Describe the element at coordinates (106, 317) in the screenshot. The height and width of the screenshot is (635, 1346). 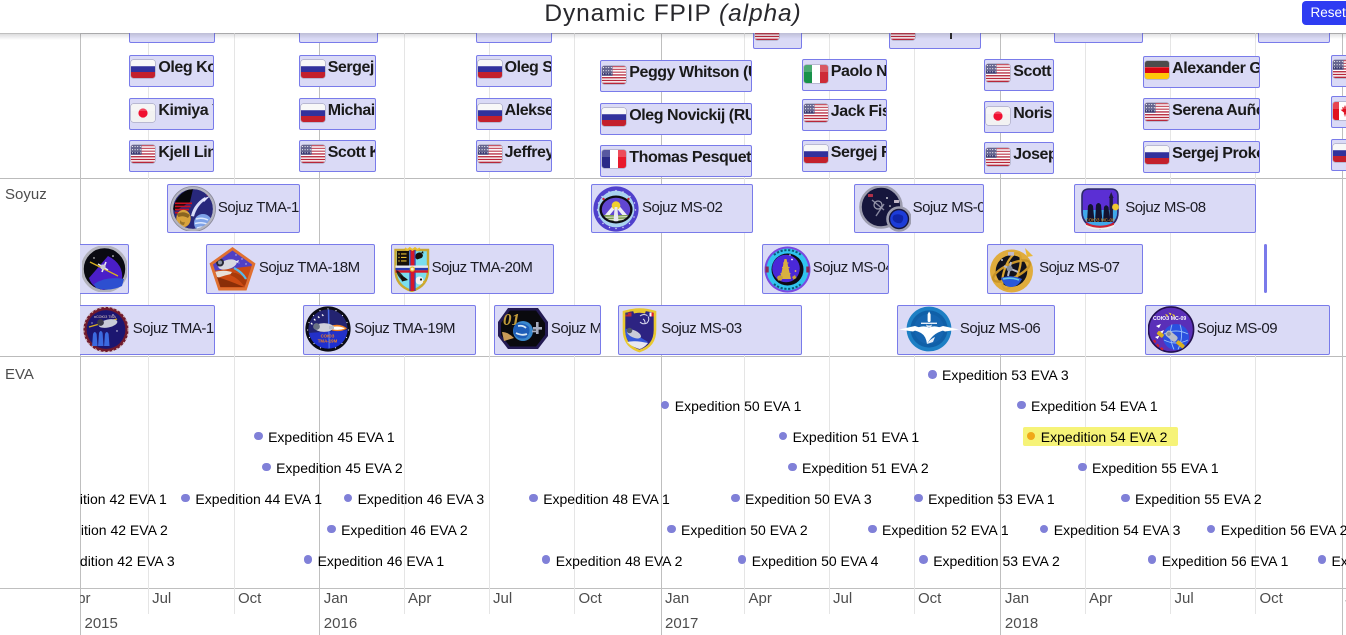
I see `svg-text: СОЮЗ ТМА` at that location.